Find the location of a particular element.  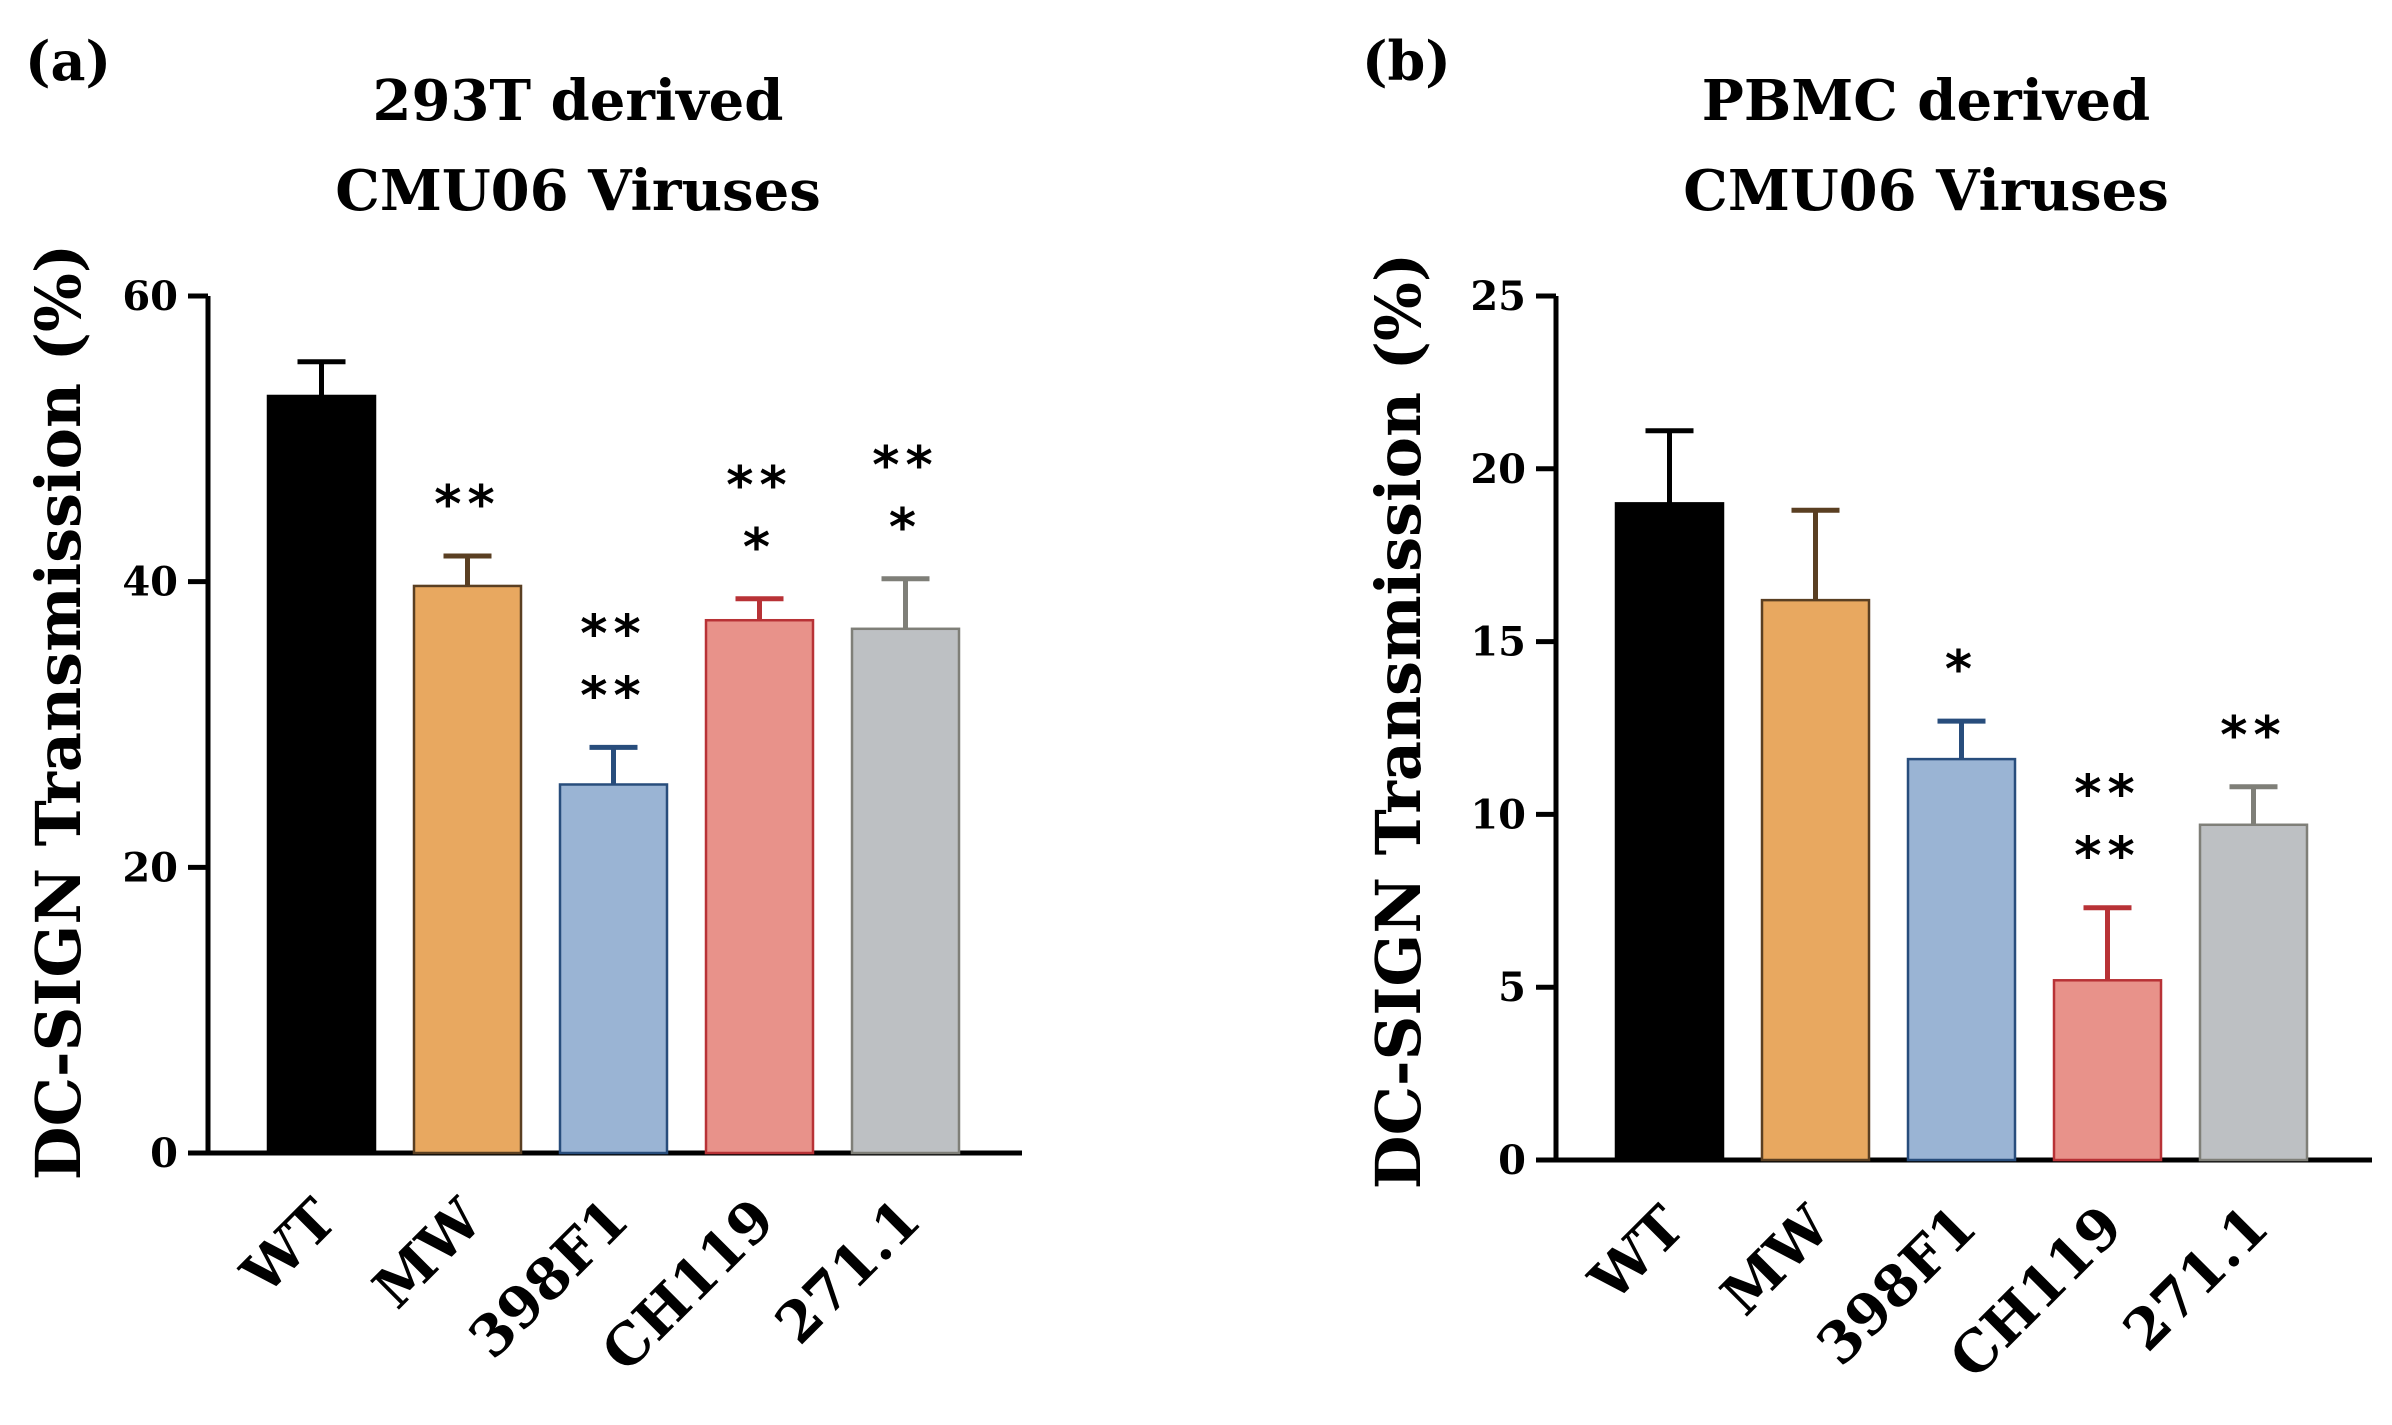

panel-a-significance-2-0: ** is located at coordinates (613, 634).